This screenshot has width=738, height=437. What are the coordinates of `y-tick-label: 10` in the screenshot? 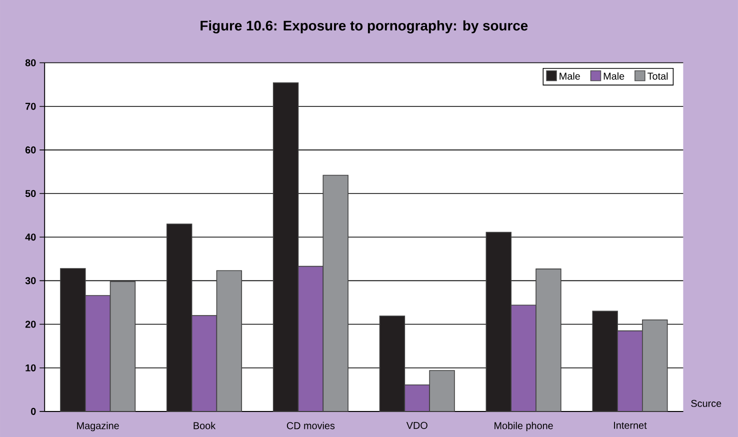 It's located at (31, 368).